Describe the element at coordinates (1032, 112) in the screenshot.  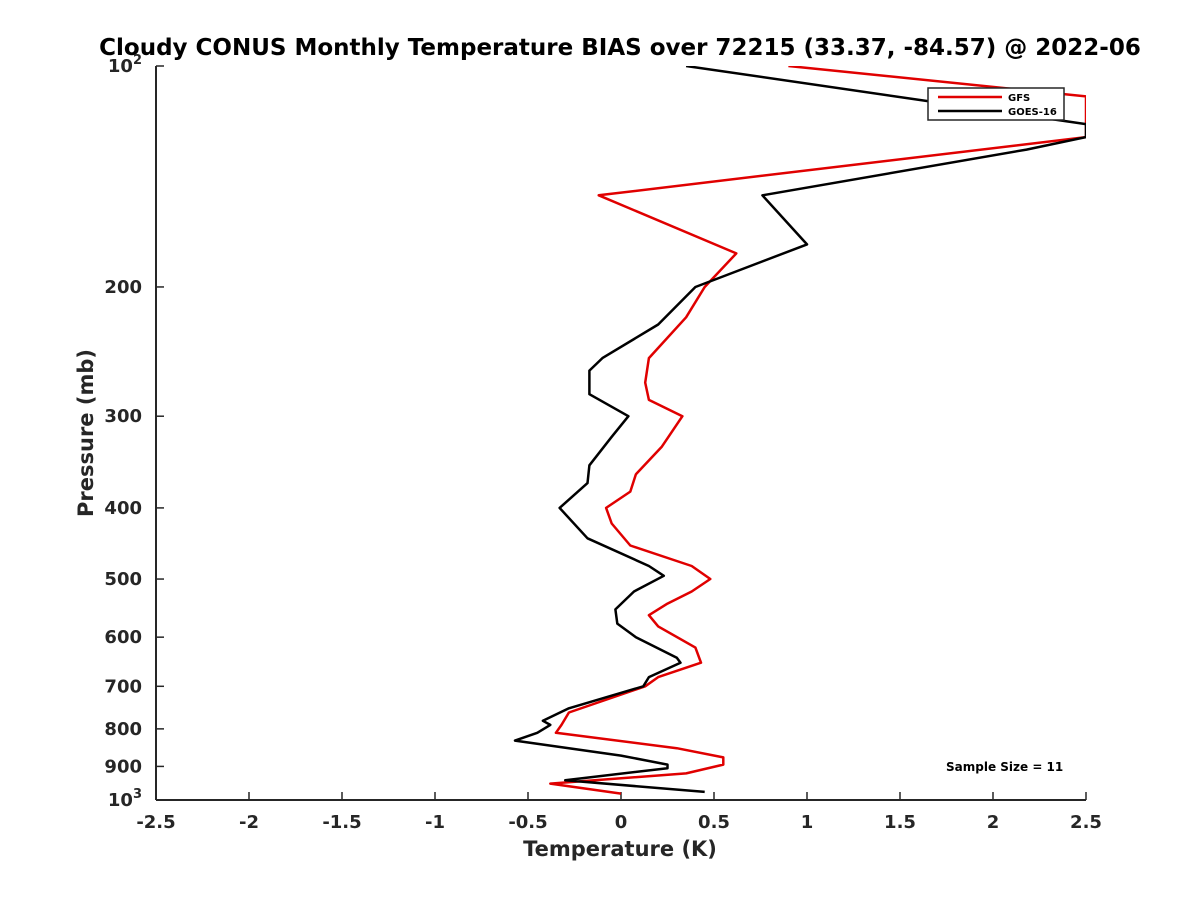
I see `legend-label-goes16: GOES-16` at that location.